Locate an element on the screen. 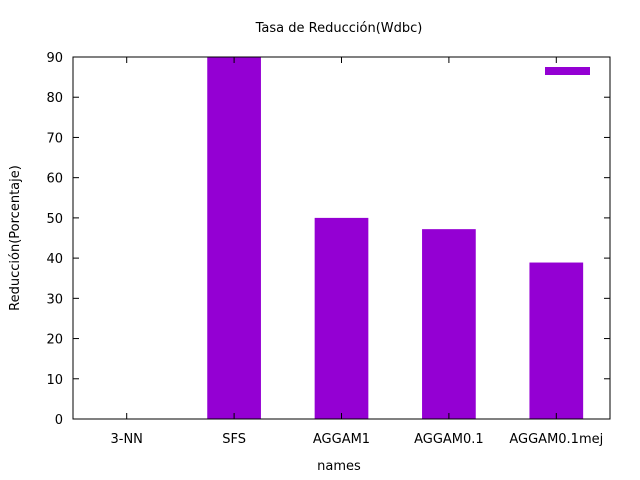  legend-swatch is located at coordinates (567, 71).